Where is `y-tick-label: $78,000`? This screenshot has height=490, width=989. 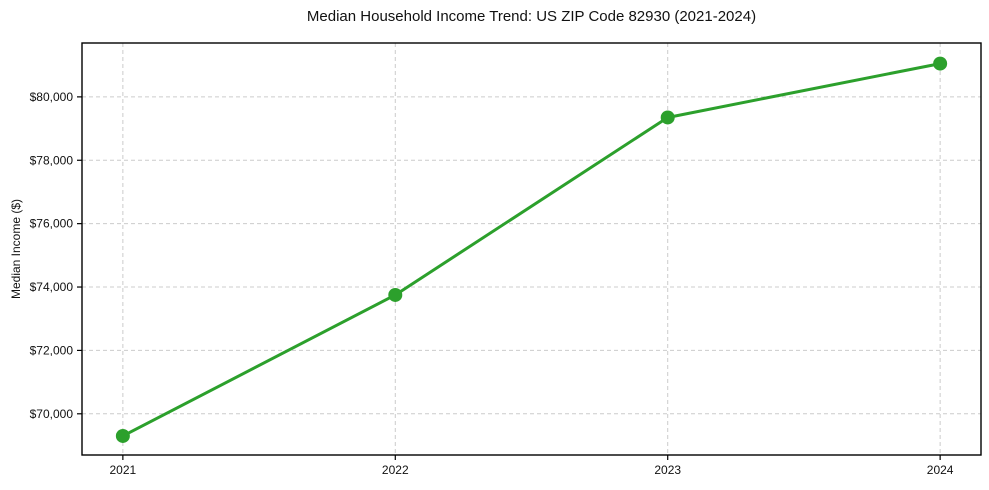 y-tick-label: $78,000 is located at coordinates (52, 160).